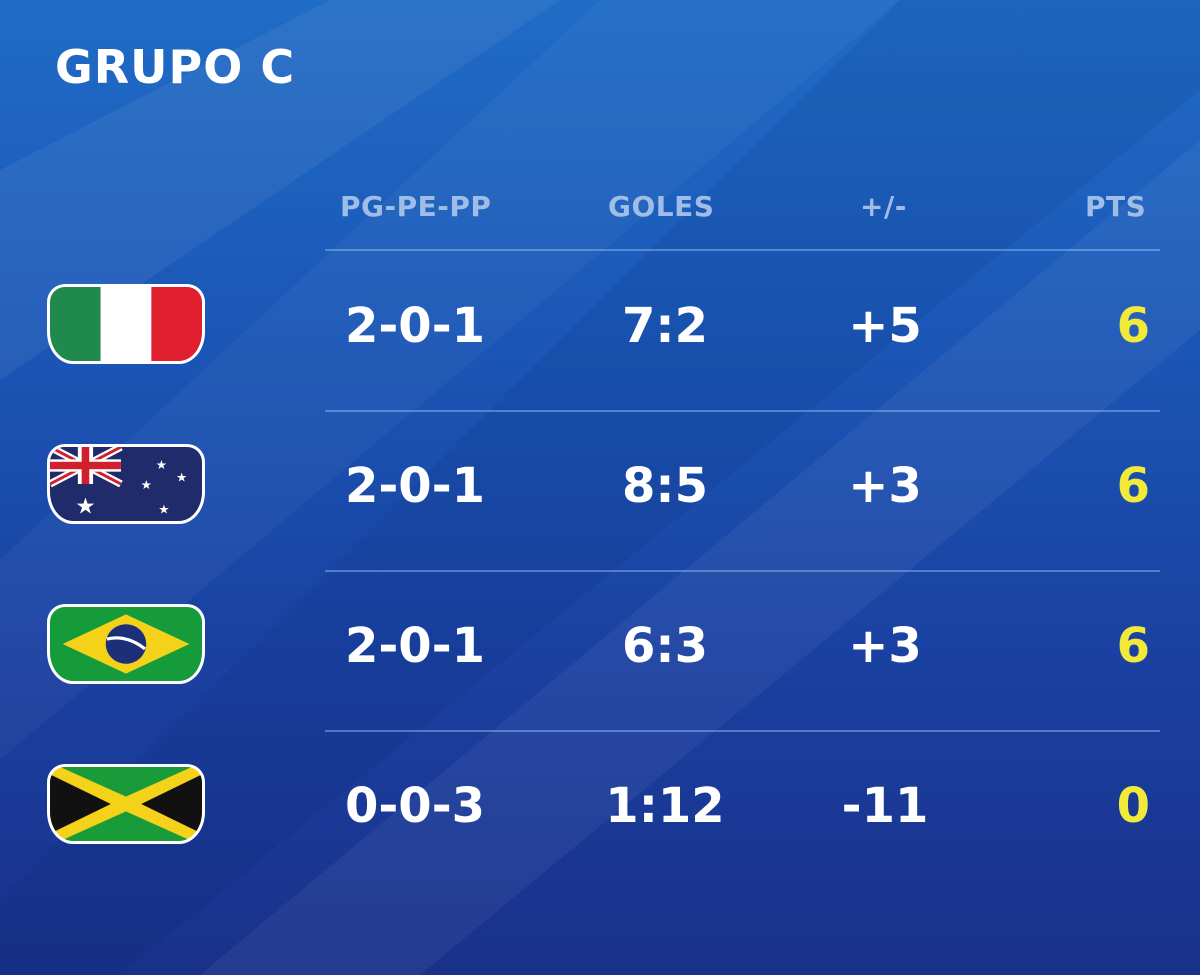 This screenshot has height=975, width=1200. Describe the element at coordinates (665, 646) in the screenshot. I see `goals-value: 6:3` at that location.